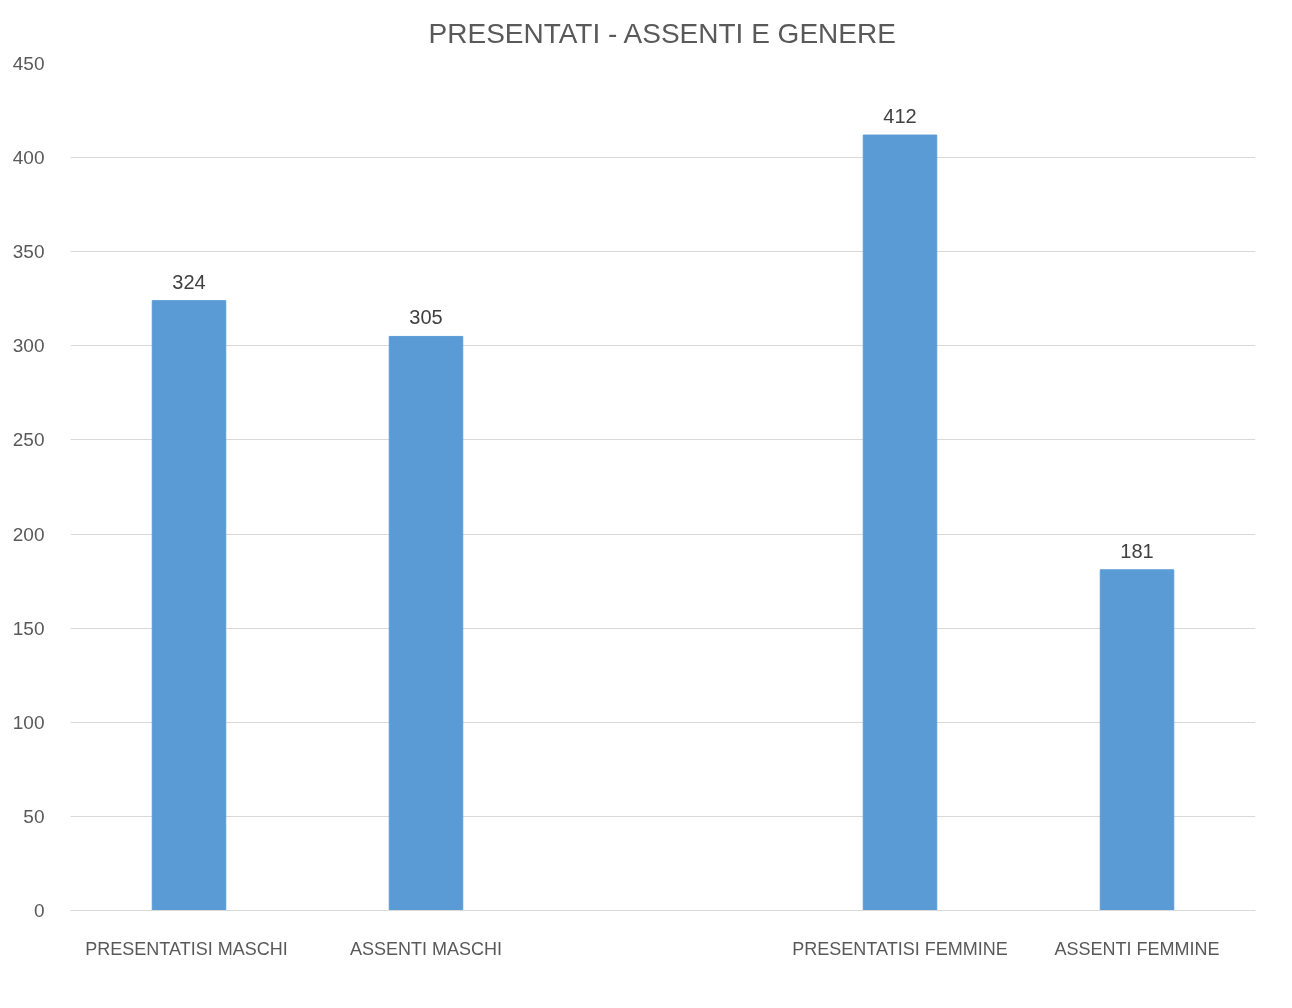 The height and width of the screenshot is (1008, 1292). Describe the element at coordinates (1137, 948) in the screenshot. I see `x-tick-label: ASSENTI FEMMINE` at that location.